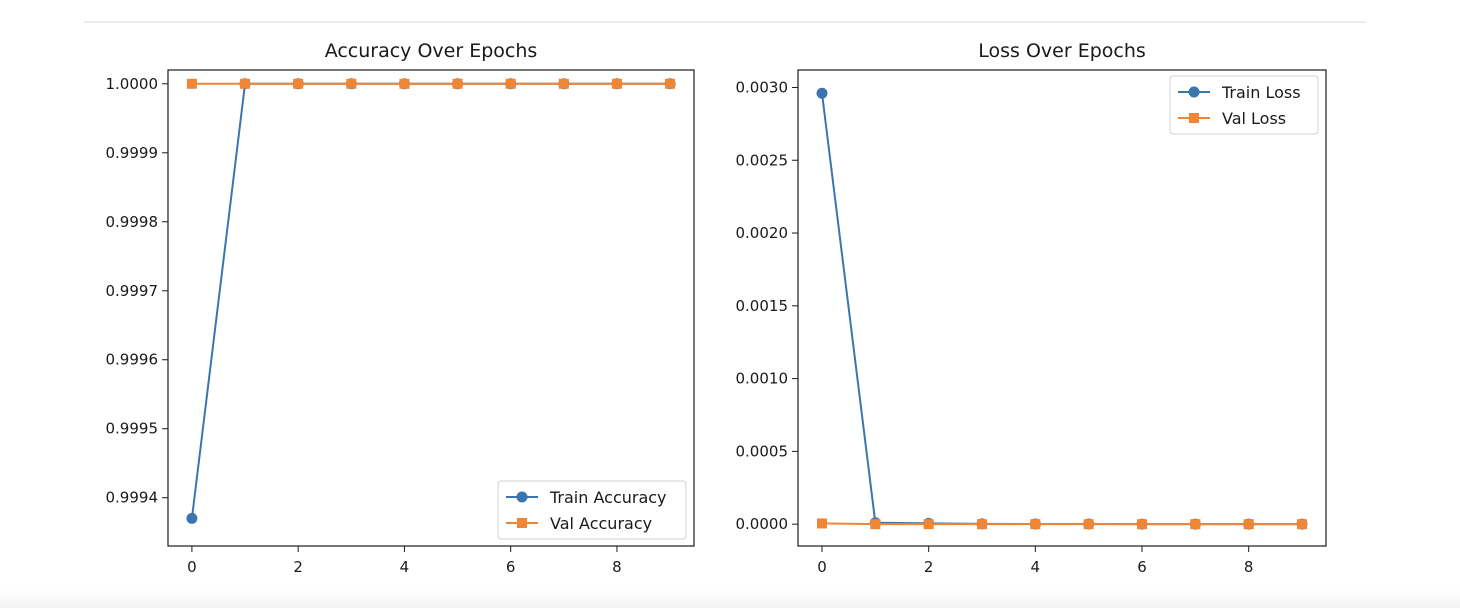  What do you see at coordinates (132, 360) in the screenshot?
I see `y-tick-label: 0.9996` at bounding box center [132, 360].